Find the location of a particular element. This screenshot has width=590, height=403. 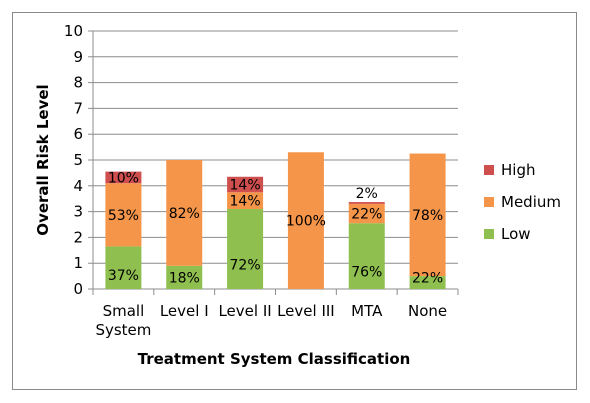

x-category-label: None is located at coordinates (427, 311).